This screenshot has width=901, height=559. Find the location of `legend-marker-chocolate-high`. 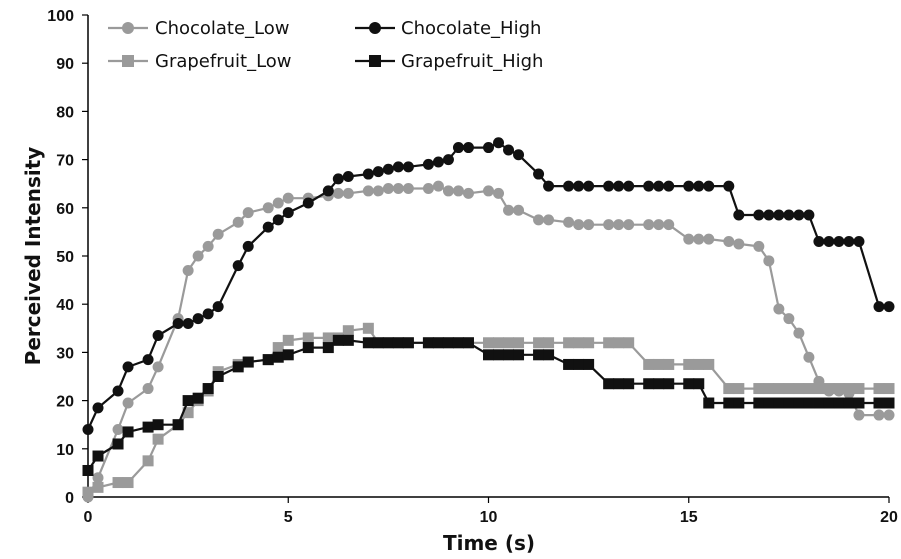

legend-marker-chocolate-high is located at coordinates (375, 28).